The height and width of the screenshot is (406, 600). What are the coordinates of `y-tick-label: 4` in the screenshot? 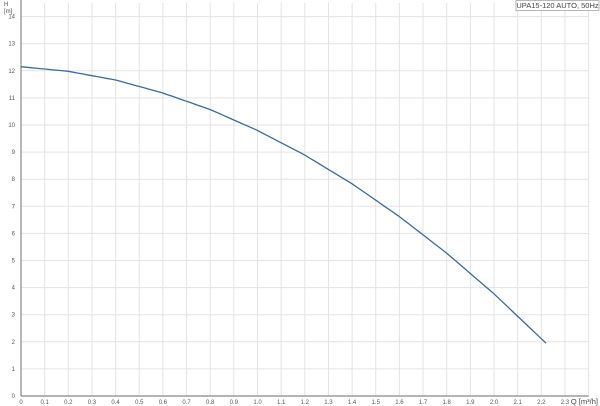 It's located at (14, 289).